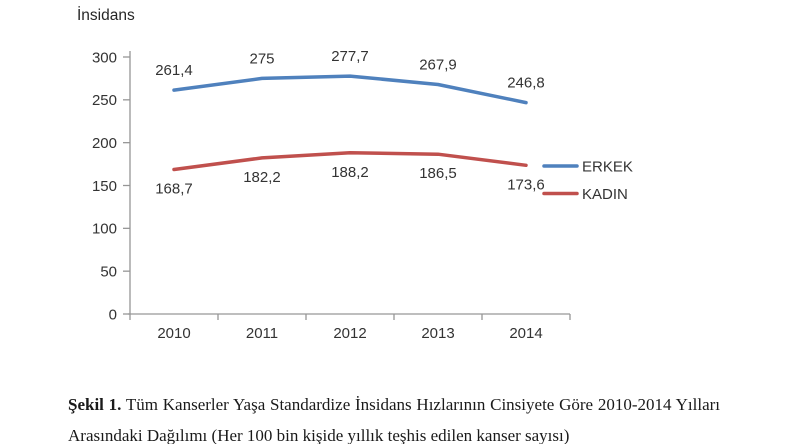  Describe the element at coordinates (262, 333) in the screenshot. I see `x-tick-label: 2011` at that location.